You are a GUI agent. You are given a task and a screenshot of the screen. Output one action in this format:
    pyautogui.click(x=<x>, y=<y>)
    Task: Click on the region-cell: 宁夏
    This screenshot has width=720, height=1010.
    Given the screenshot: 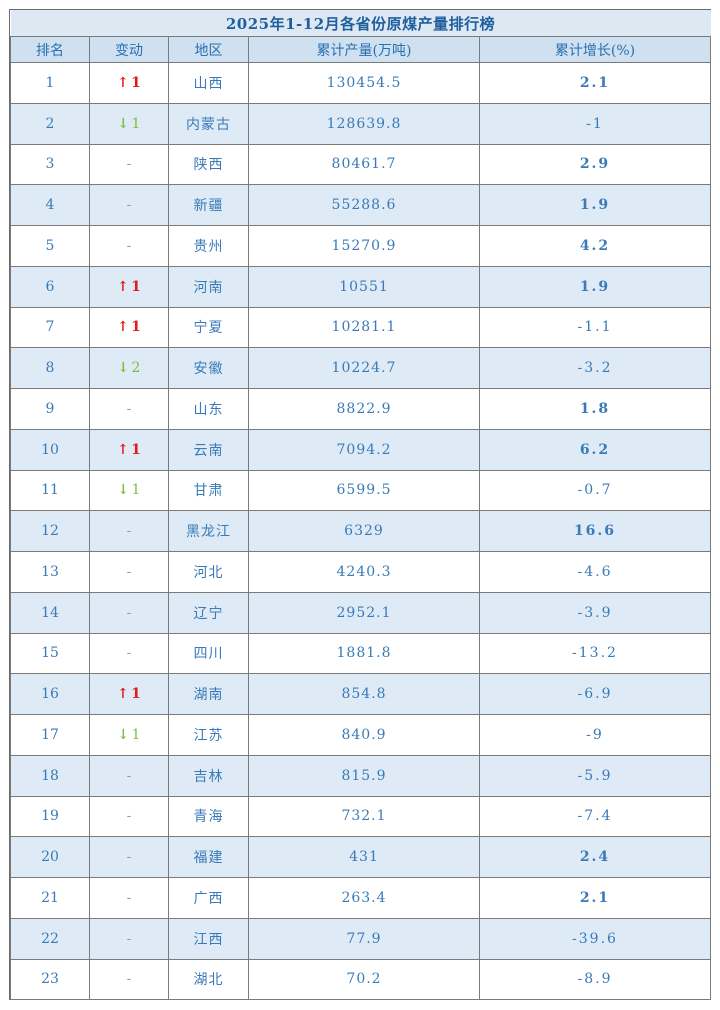 What is the action you would take?
    pyautogui.click(x=208, y=327)
    